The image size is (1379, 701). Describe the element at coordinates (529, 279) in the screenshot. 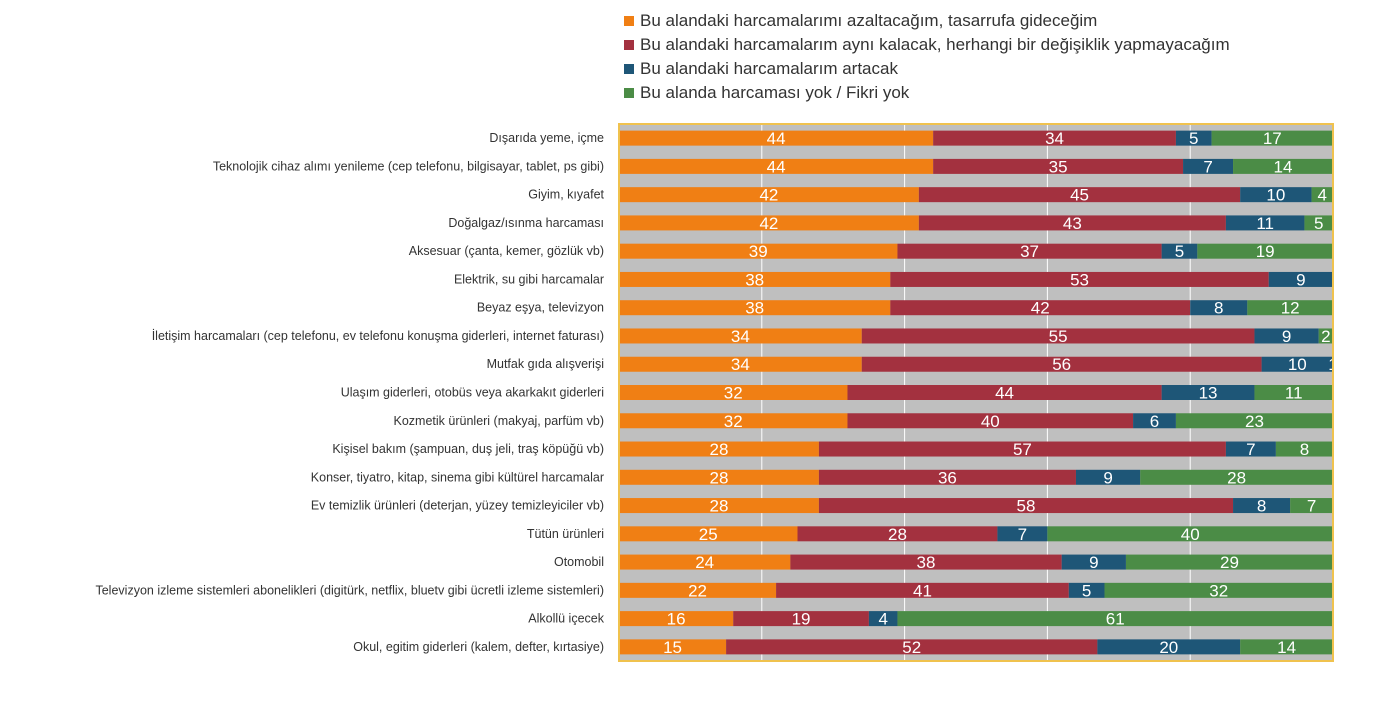

I see `category-label: Elektrik, su gibi harcamalar` at that location.